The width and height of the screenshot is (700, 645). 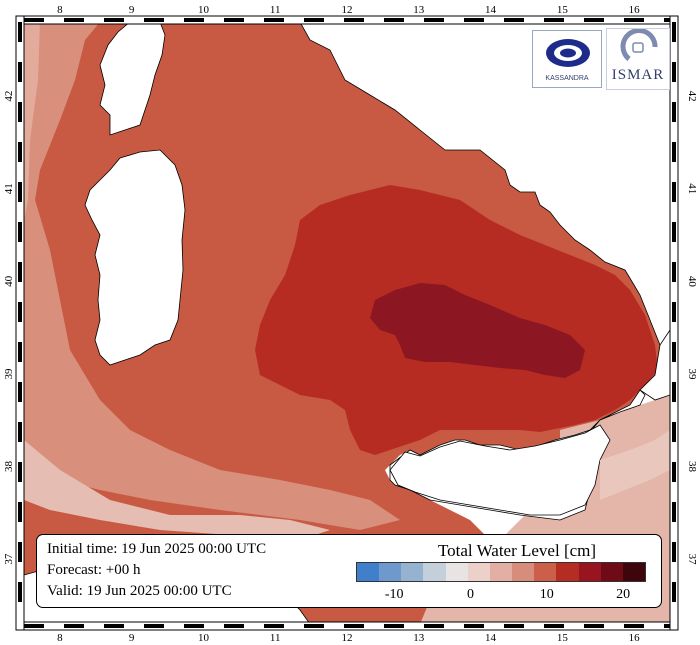 What do you see at coordinates (132, 79) in the screenshot?
I see `land-corsica` at bounding box center [132, 79].